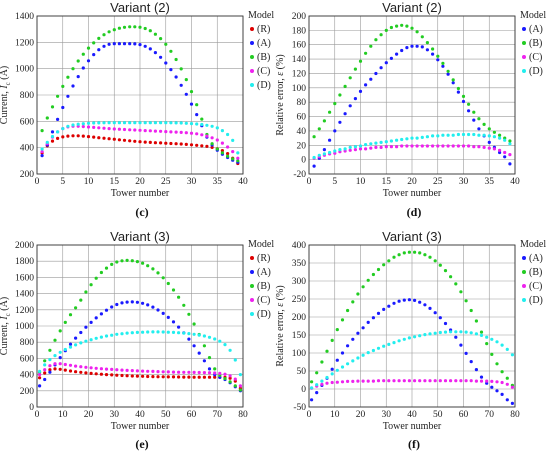 This screenshot has width=550, height=456. What do you see at coordinates (299, 175) in the screenshot?
I see `y-tick-label: -20` at bounding box center [299, 175].